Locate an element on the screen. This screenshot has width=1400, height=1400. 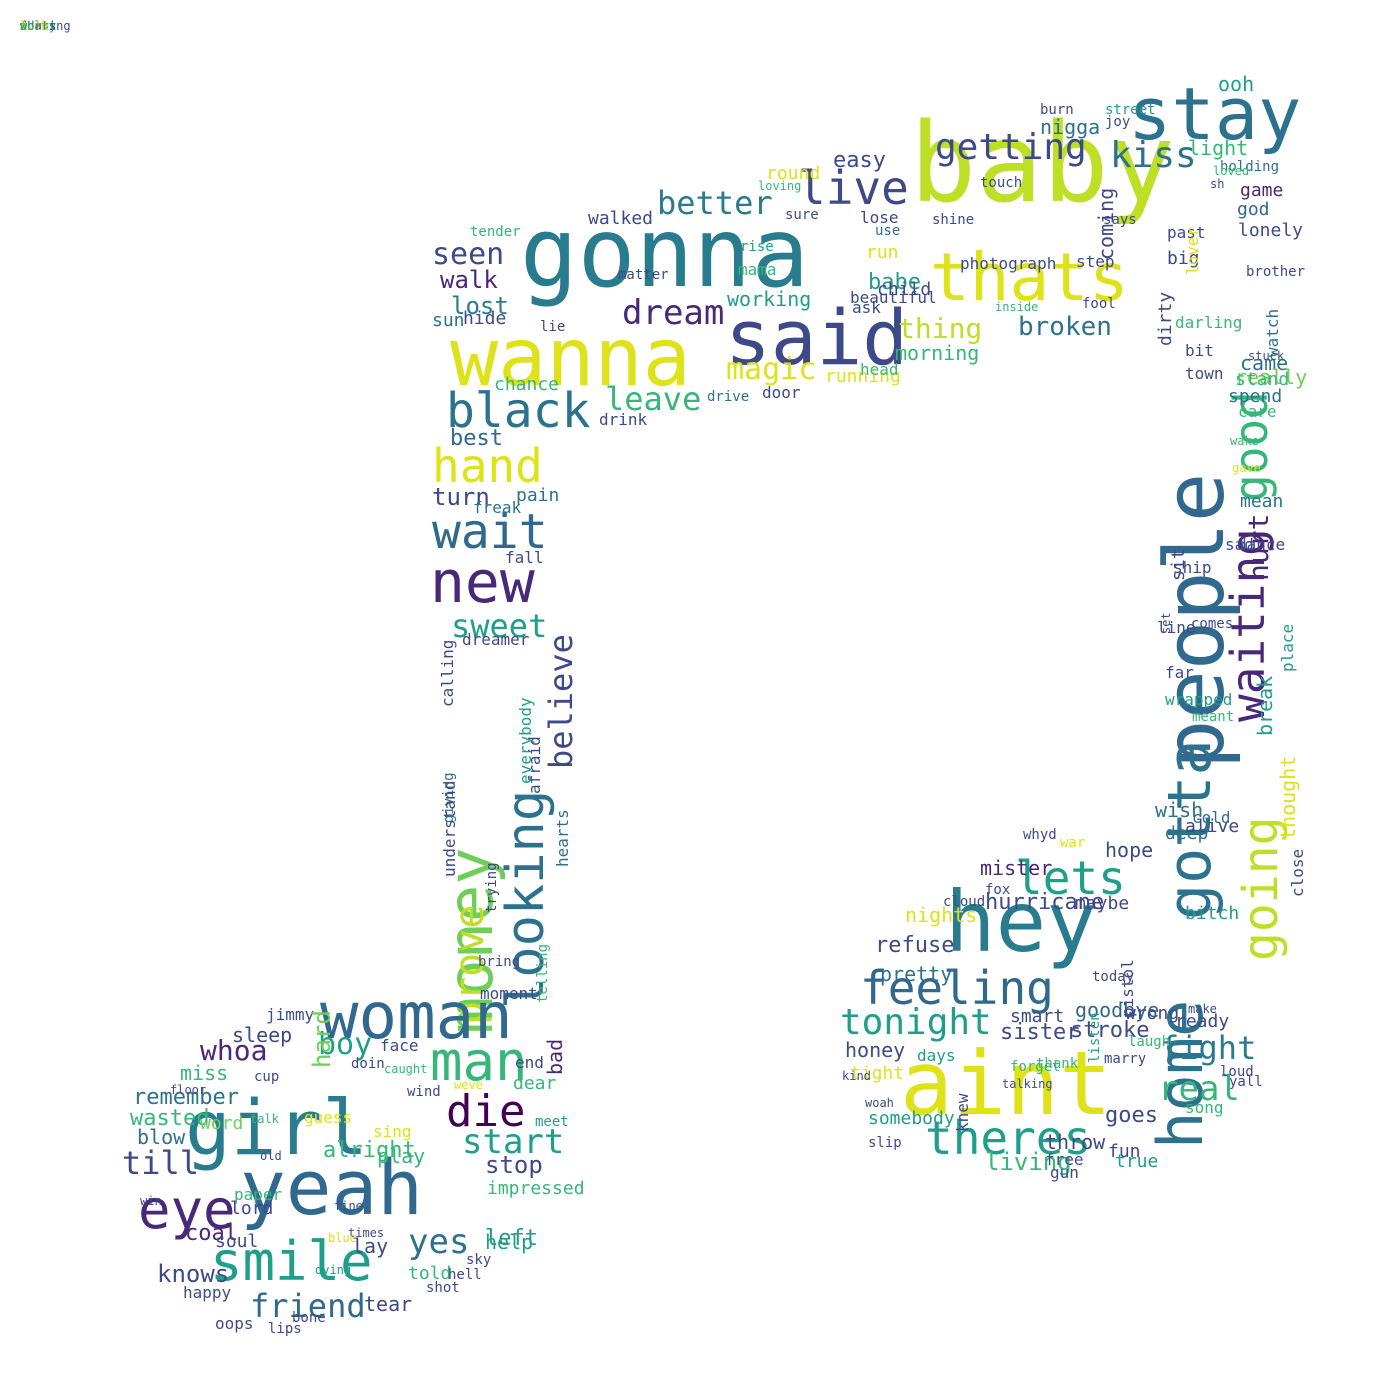
word-hide: hide is located at coordinates (485, 318).